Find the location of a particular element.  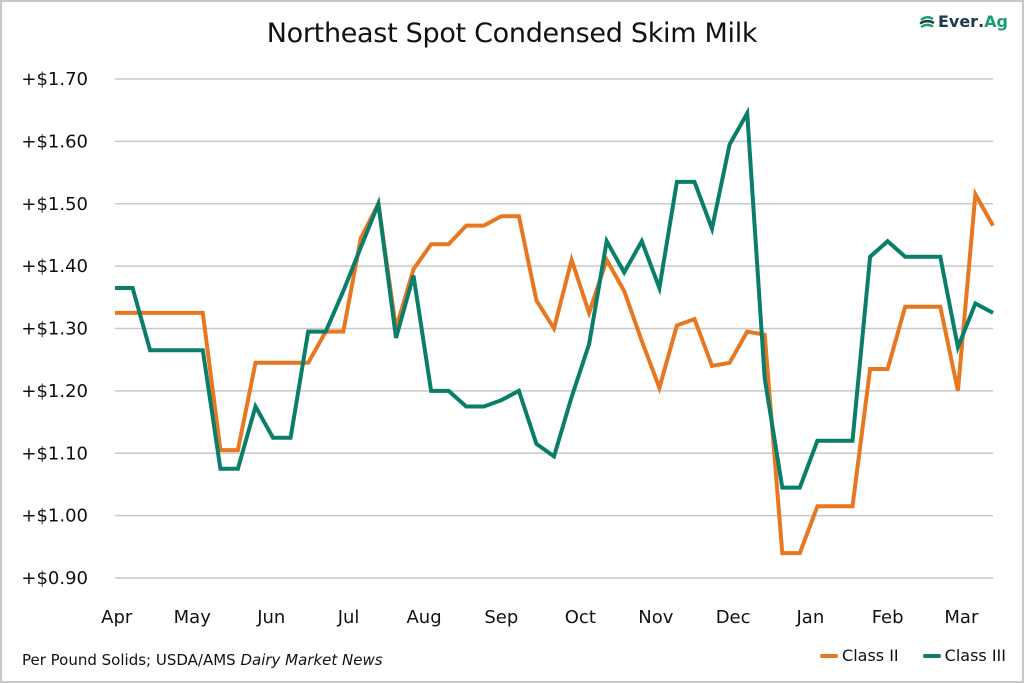

x-tick-label: Sep is located at coordinates (501, 617).